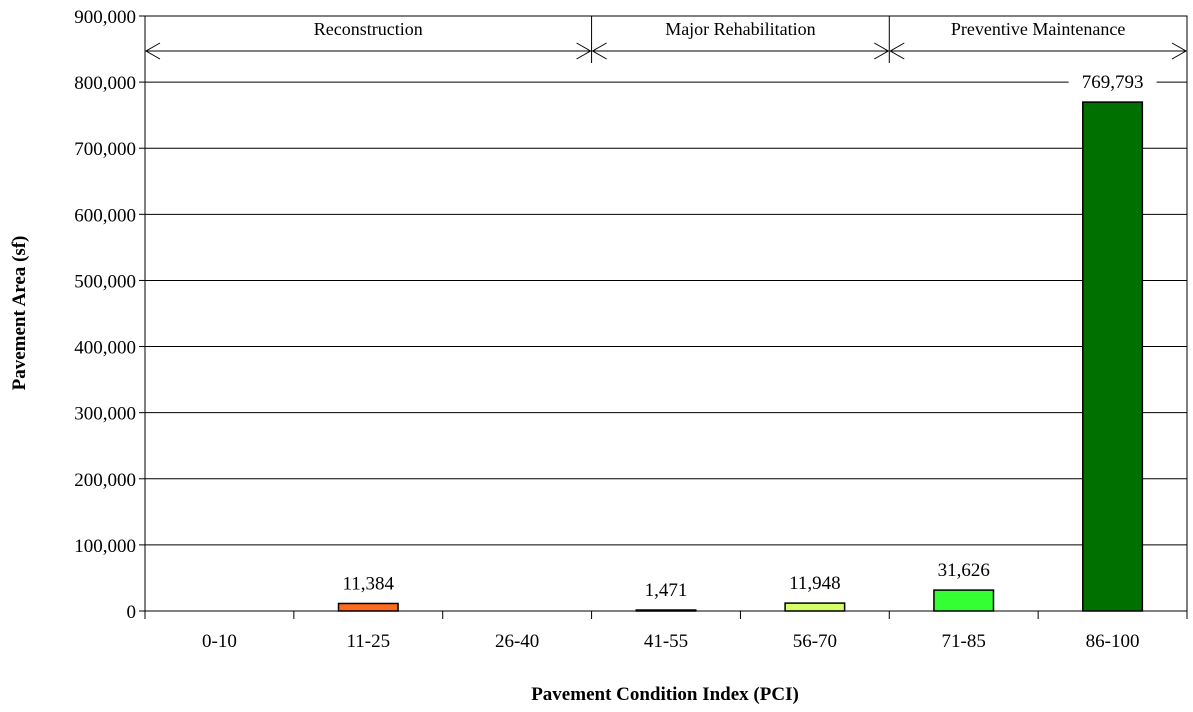  What do you see at coordinates (665, 694) in the screenshot?
I see `x-axis-title: Pavement Condition Index (PCI)` at bounding box center [665, 694].